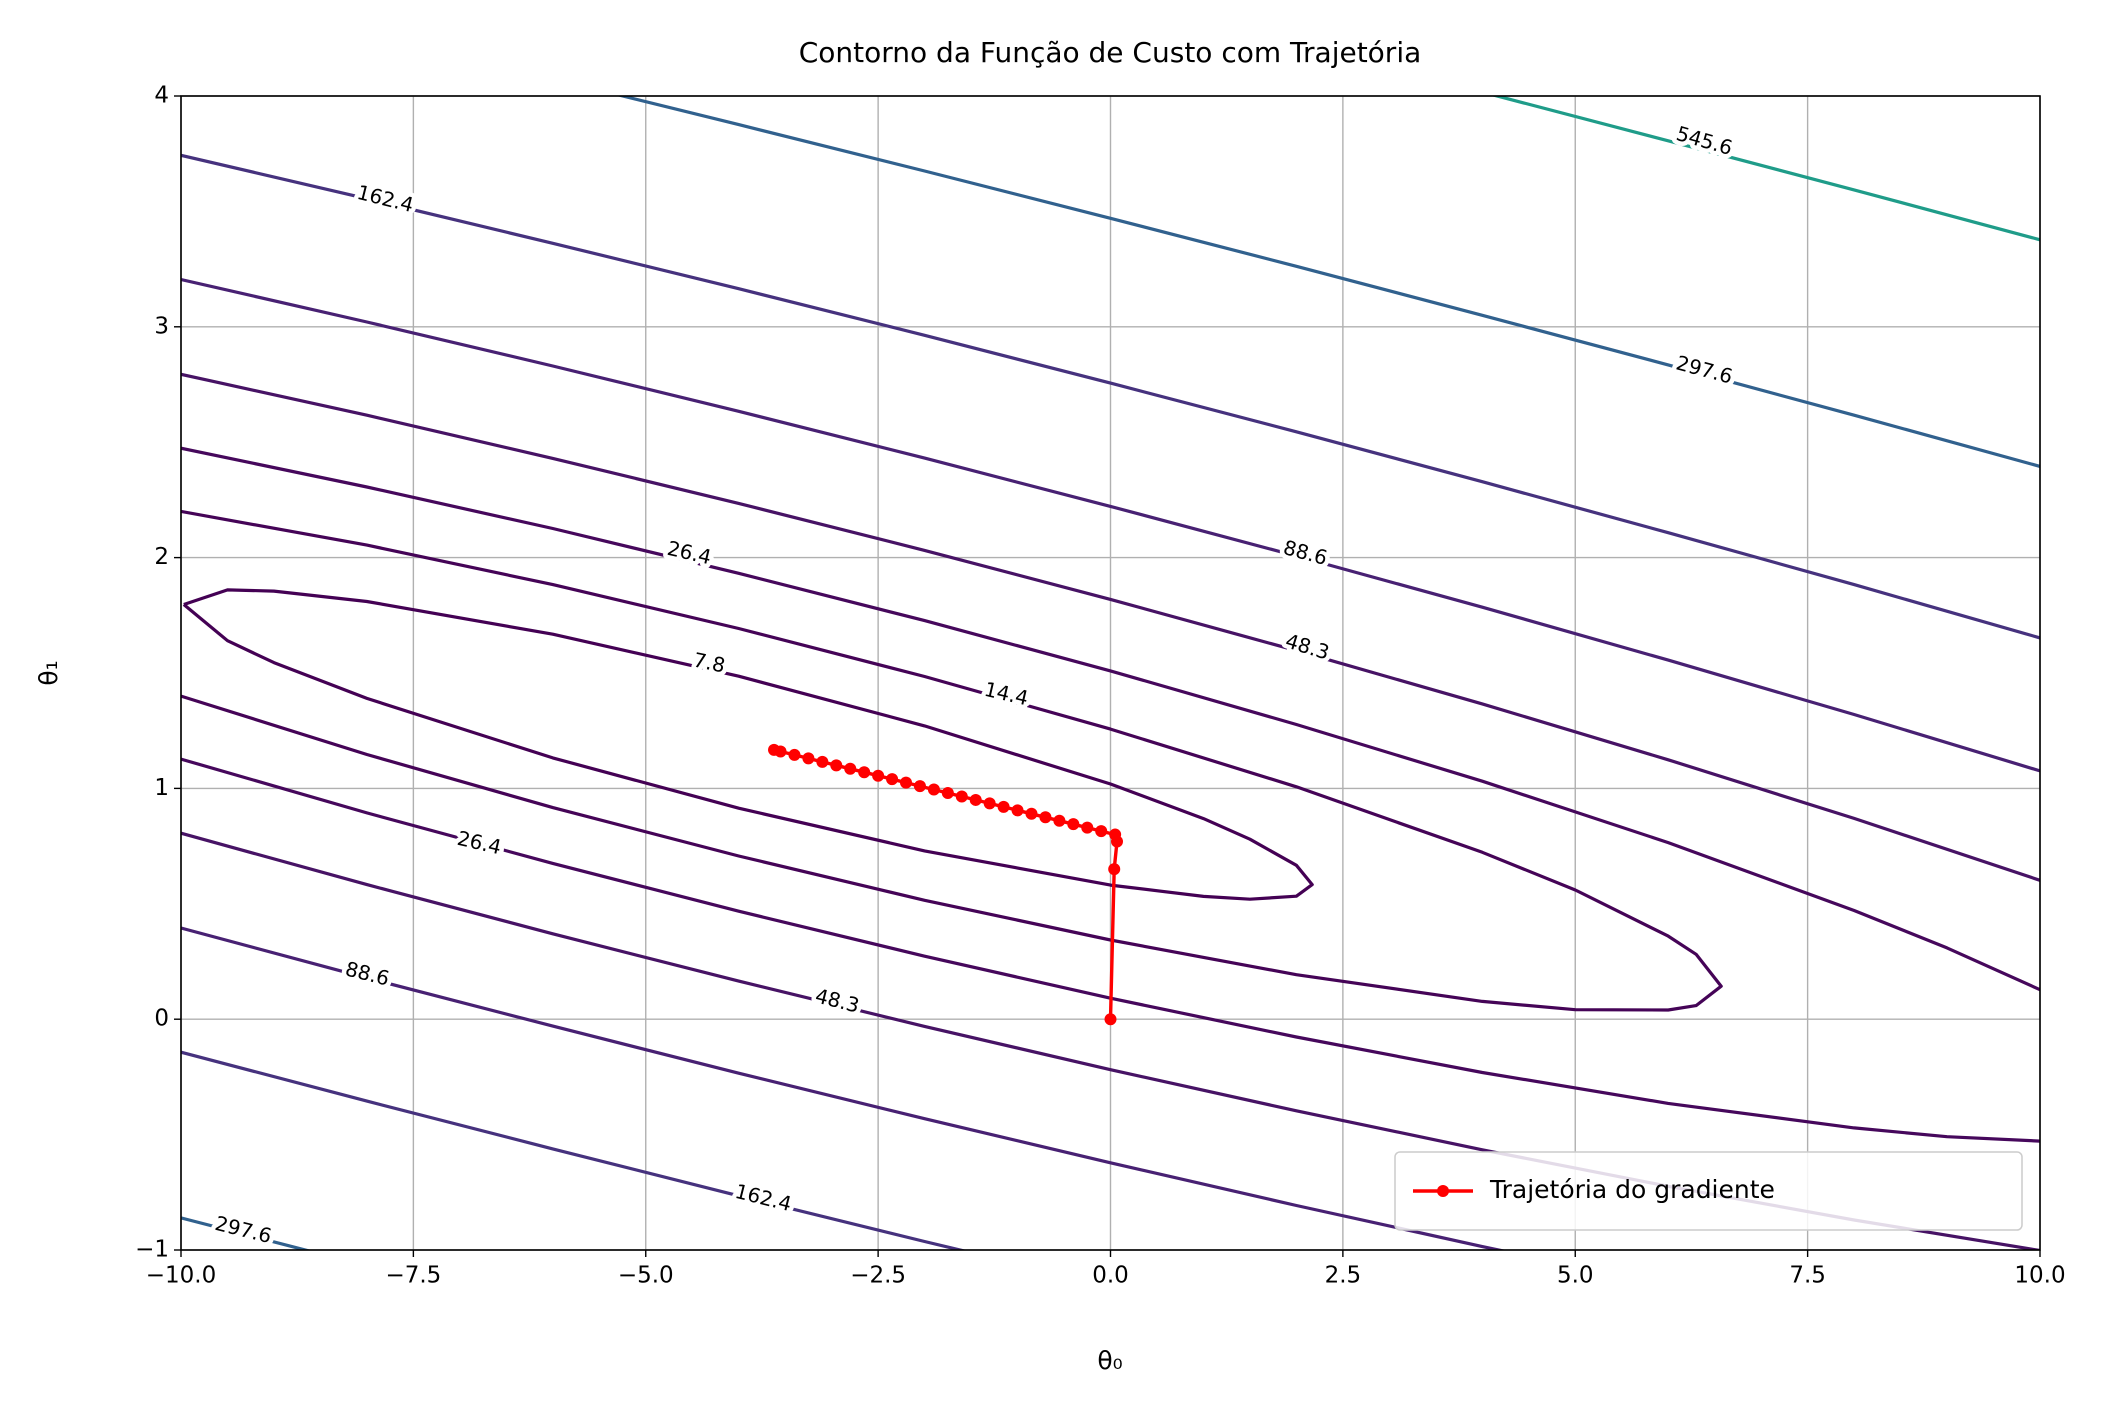 This screenshot has height=1411, width=2117. I want to click on legend-label: Trajetória do gradiente, so click(1632, 1189).